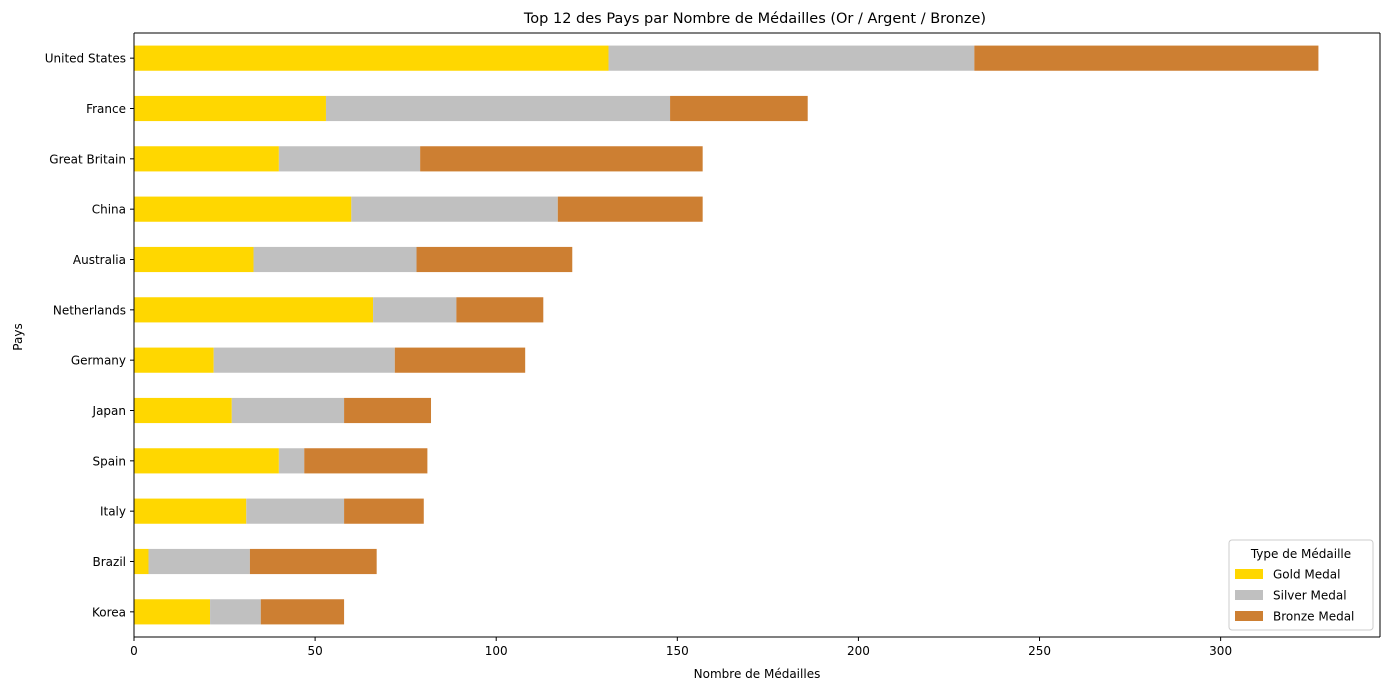 This screenshot has width=1389, height=694. I want to click on legend-label: Silver Medal, so click(1310, 596).